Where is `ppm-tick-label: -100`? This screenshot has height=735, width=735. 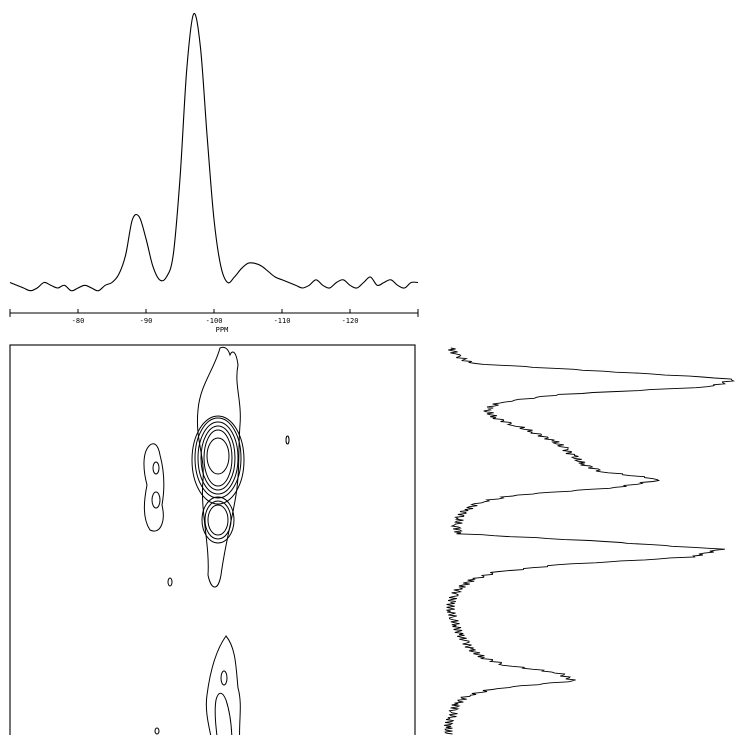 ppm-tick-label: -100 is located at coordinates (214, 321).